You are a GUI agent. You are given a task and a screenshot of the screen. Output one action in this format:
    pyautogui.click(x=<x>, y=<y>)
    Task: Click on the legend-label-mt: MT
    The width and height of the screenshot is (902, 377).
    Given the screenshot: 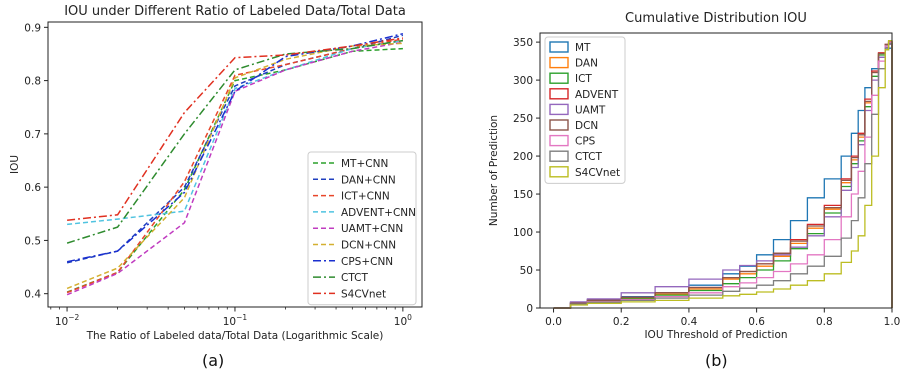 What is the action you would take?
    pyautogui.click(x=583, y=48)
    